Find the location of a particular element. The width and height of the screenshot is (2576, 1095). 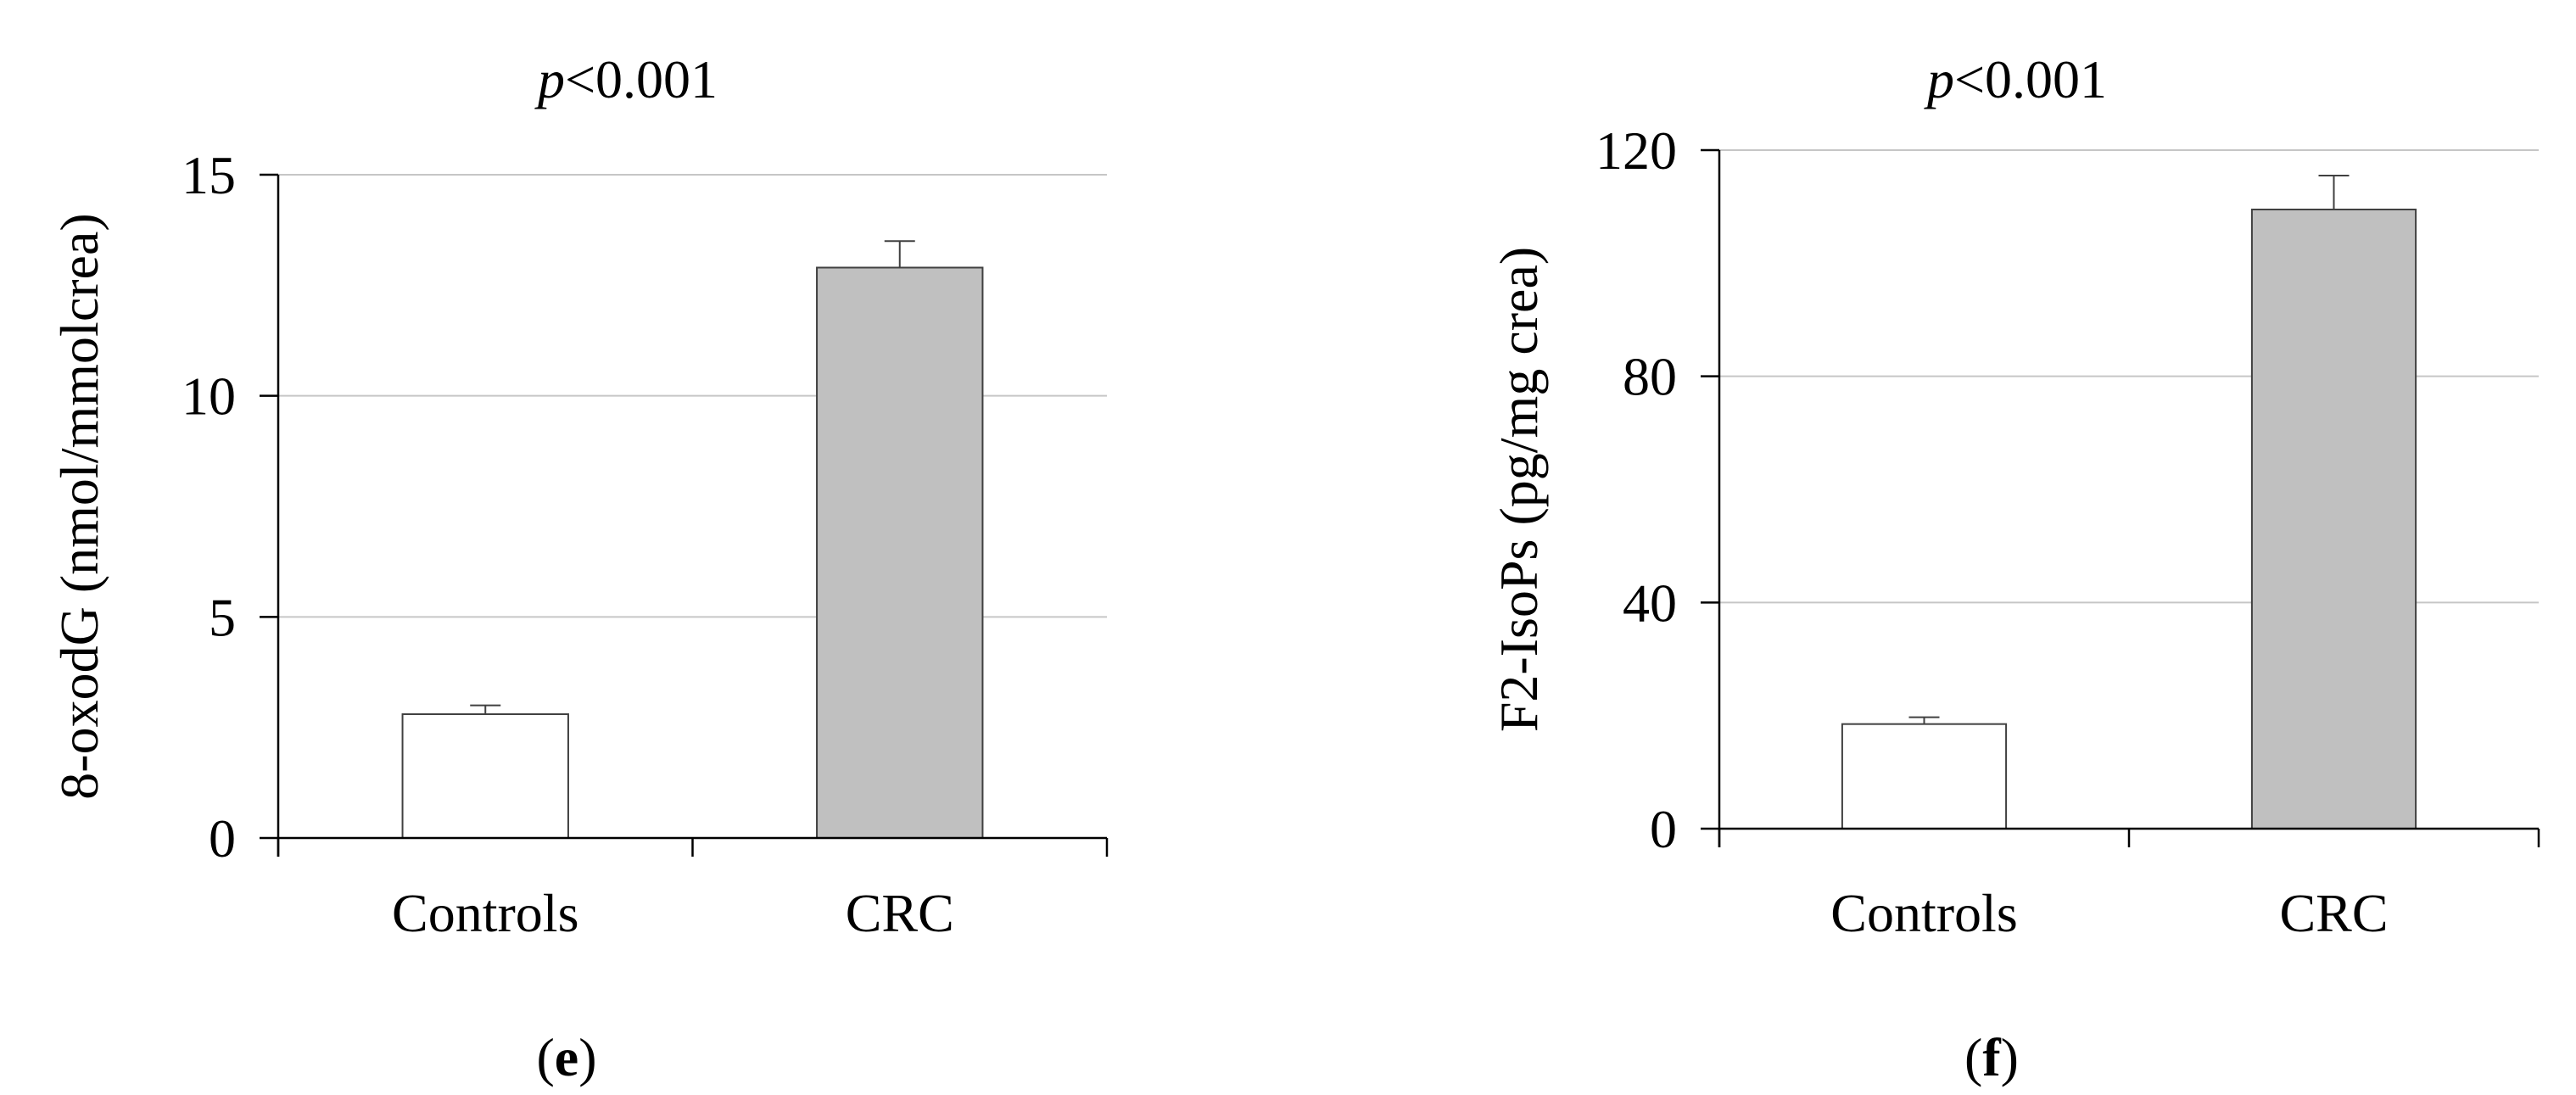

panel-label: (f) is located at coordinates (1991, 1057).